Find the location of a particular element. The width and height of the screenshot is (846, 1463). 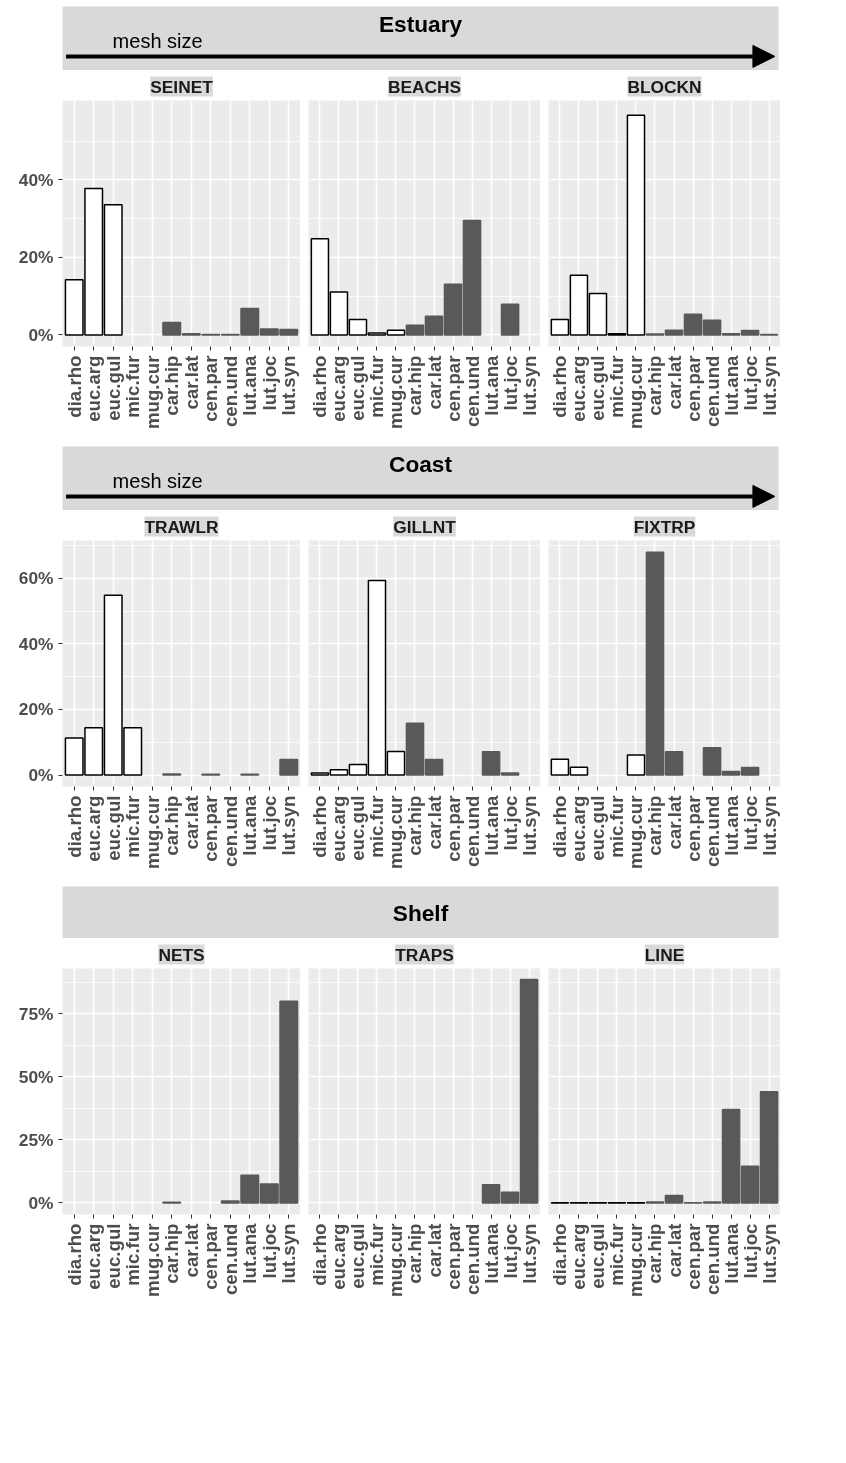

y-tick-label: 50% is located at coordinates (36, 1076).